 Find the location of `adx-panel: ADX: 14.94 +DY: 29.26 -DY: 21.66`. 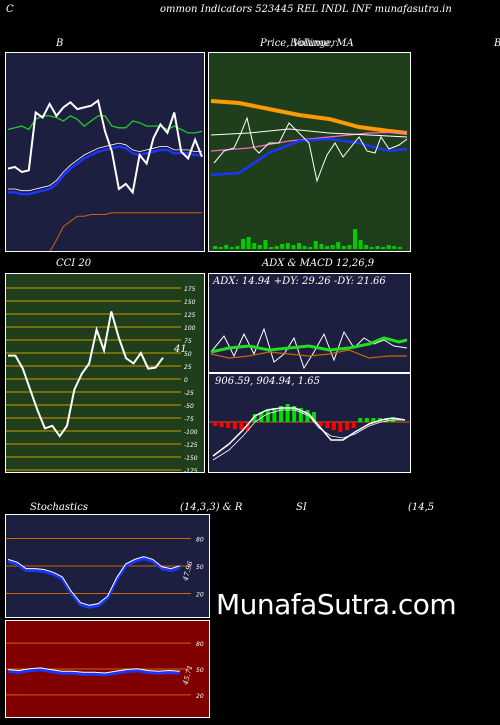

adx-panel: ADX: 14.94 +DY: 29.26 -DY: 21.66 is located at coordinates (309, 323).